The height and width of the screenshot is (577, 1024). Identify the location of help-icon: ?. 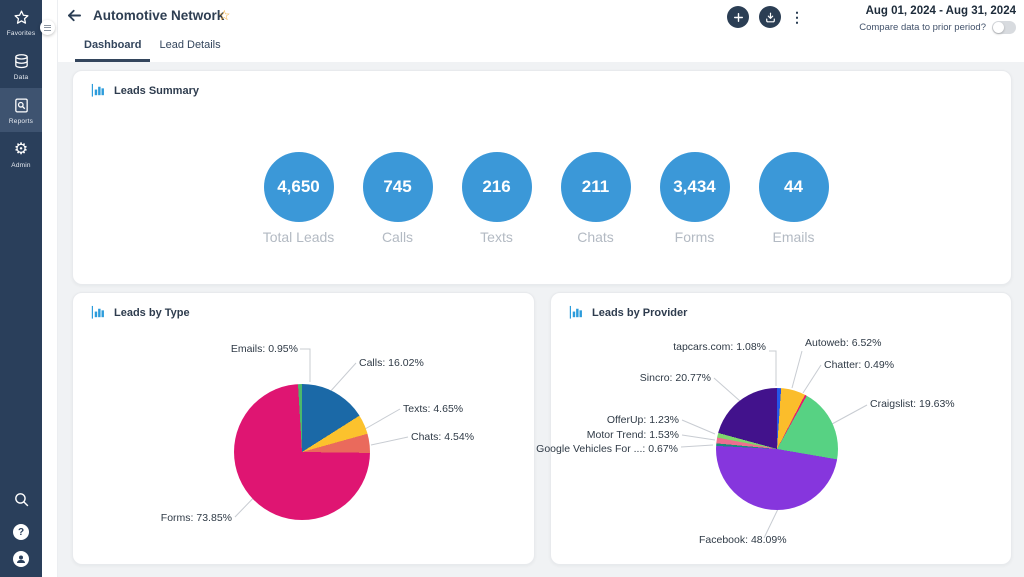
(21, 532).